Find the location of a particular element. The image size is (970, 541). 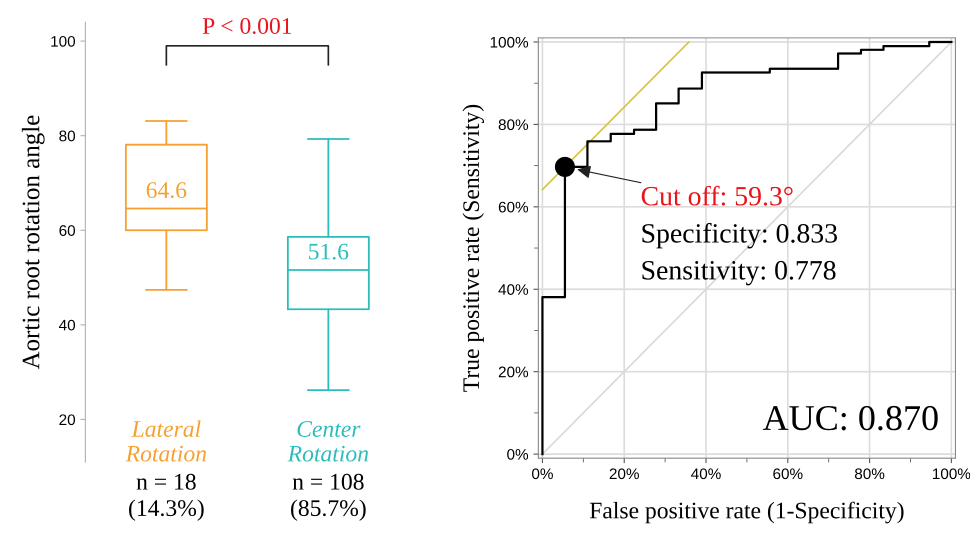

annotation: Sensitivity: 0.778 is located at coordinates (739, 273).